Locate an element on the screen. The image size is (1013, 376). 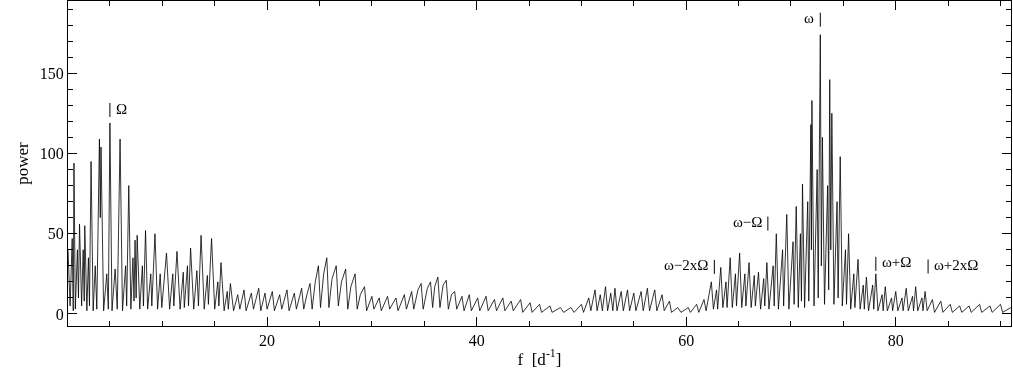
annotation: ω+2xΩ is located at coordinates (956, 265).